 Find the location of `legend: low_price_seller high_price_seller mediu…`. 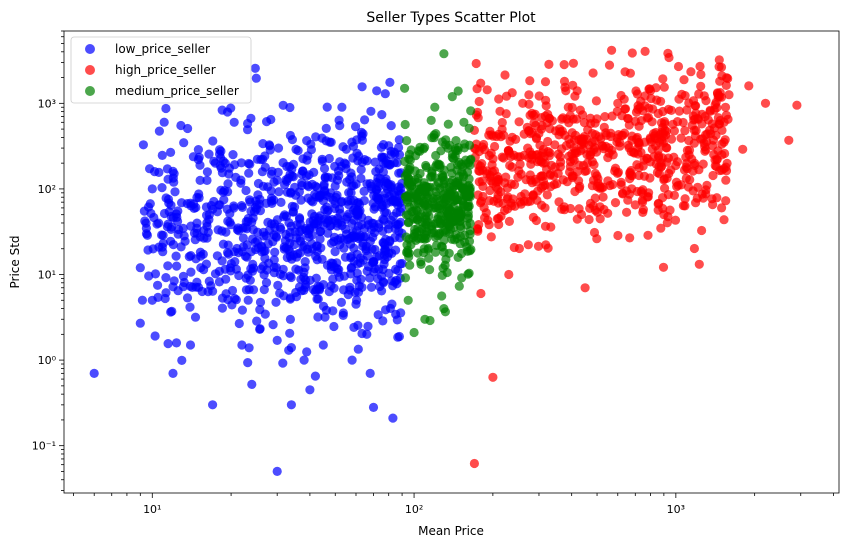

legend: low_price_seller high_price_seller mediu… is located at coordinates (161, 70).